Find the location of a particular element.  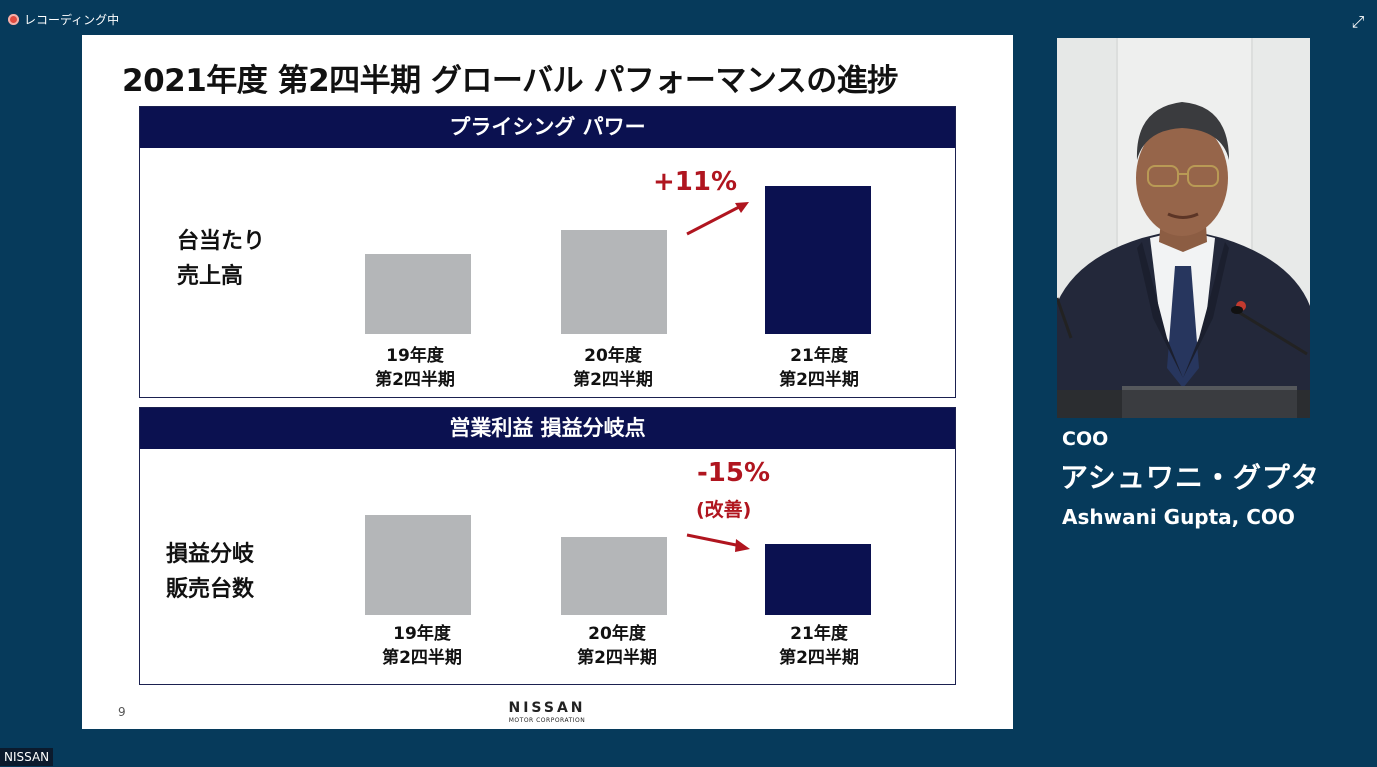

slide-page-number: 9 is located at coordinates (122, 712).